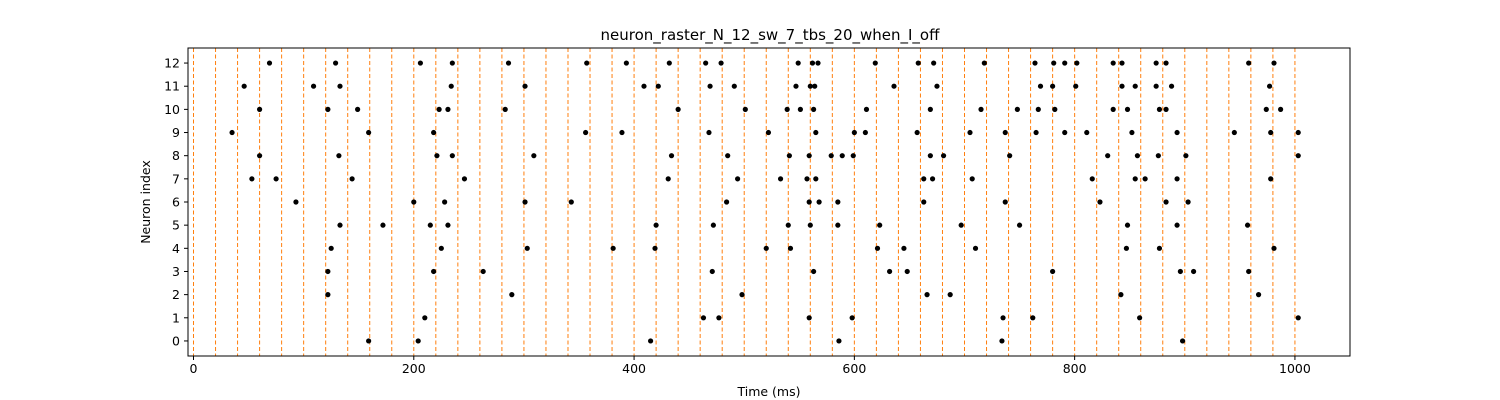 This screenshot has width=1500, height=400. What do you see at coordinates (430, 225) in the screenshot?
I see `spike-n5-t215` at bounding box center [430, 225].